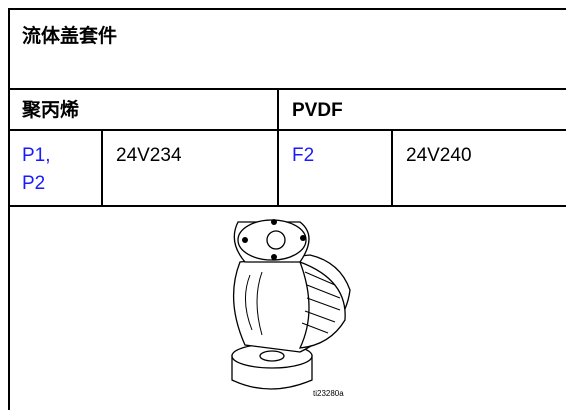  I want to click on part-number: 24V234, so click(149, 155).